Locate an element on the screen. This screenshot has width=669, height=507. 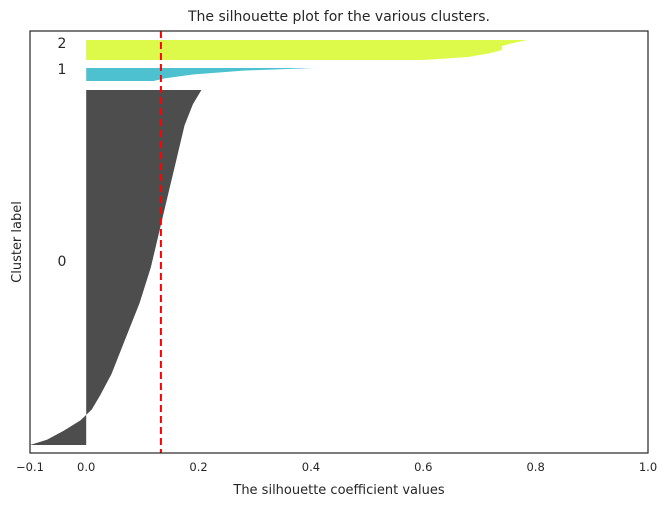
x-tick-label: 0.0 is located at coordinates (86, 467).